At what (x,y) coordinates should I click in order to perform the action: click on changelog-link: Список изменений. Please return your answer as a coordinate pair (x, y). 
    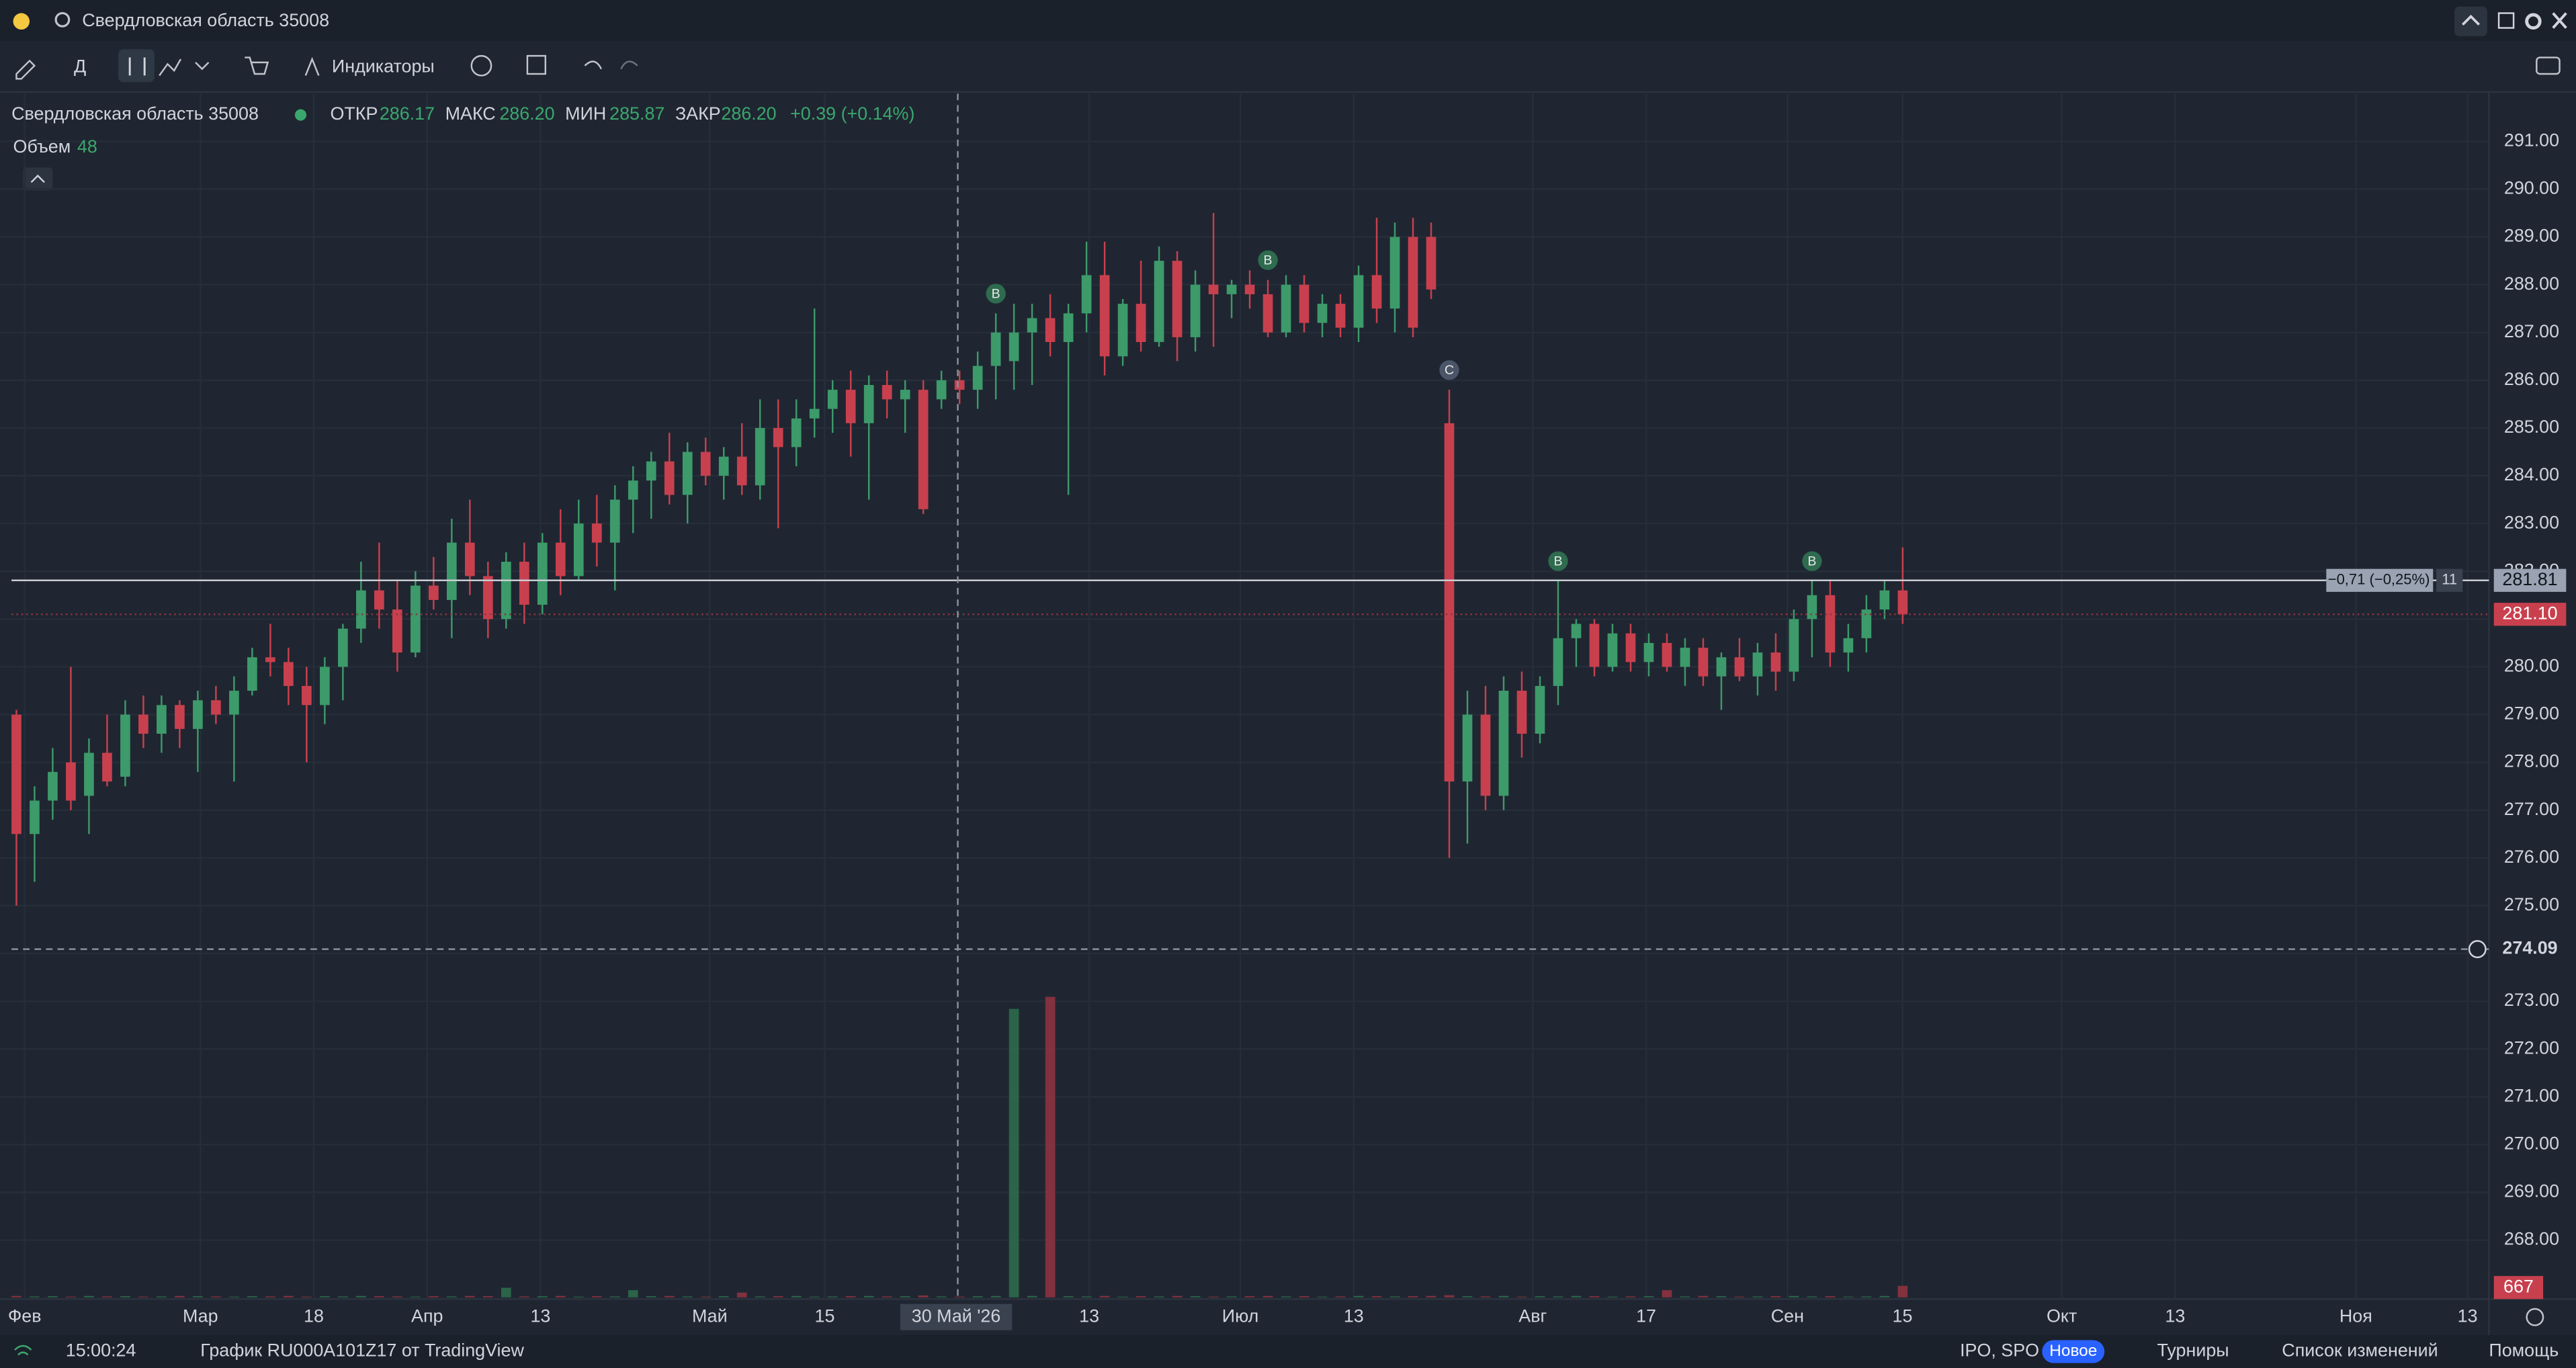
    Looking at the image, I should click on (2360, 1350).